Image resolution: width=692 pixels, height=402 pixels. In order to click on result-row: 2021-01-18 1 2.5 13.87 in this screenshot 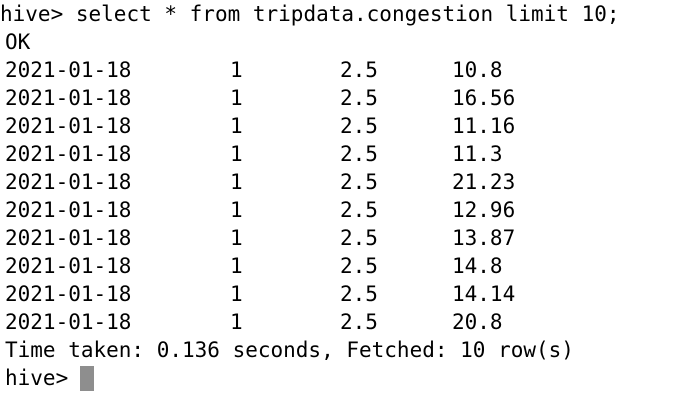, I will do `click(346, 238)`.